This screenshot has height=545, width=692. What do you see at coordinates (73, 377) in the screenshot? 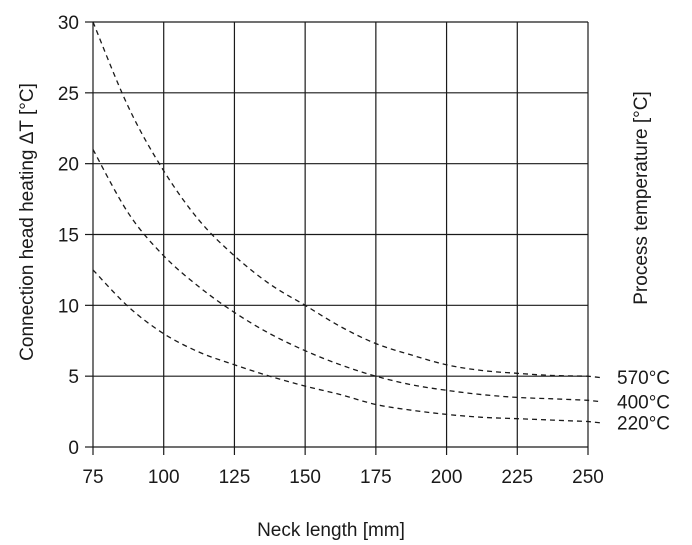
I see `y-tick-label-5: 5` at bounding box center [73, 377].